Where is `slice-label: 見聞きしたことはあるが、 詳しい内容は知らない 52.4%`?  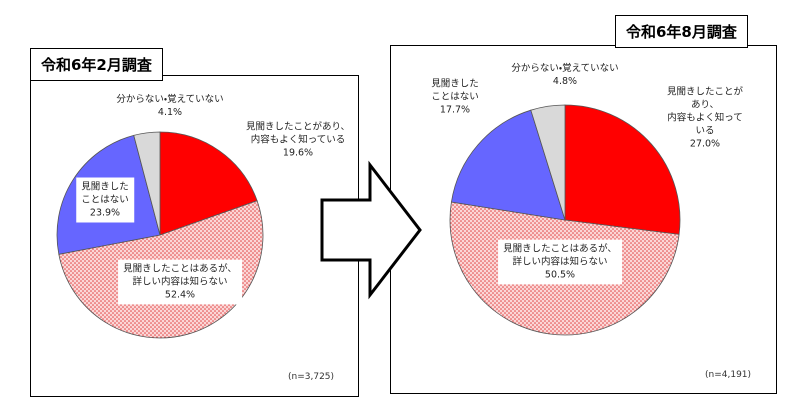
slice-label: 見聞きしたことはあるが、 詳しい内容は知らない 52.4% is located at coordinates (180, 282).